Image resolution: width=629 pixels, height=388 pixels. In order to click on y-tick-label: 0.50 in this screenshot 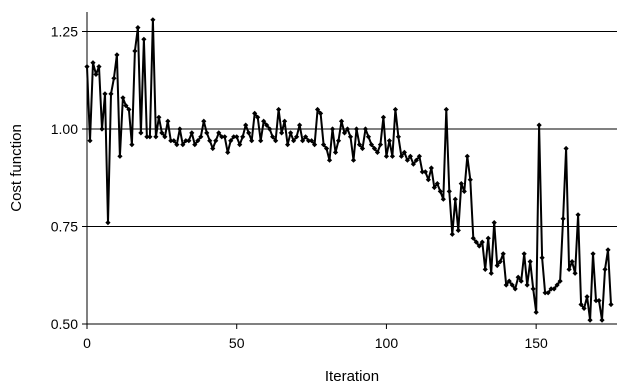, I will do `click(64, 324)`.